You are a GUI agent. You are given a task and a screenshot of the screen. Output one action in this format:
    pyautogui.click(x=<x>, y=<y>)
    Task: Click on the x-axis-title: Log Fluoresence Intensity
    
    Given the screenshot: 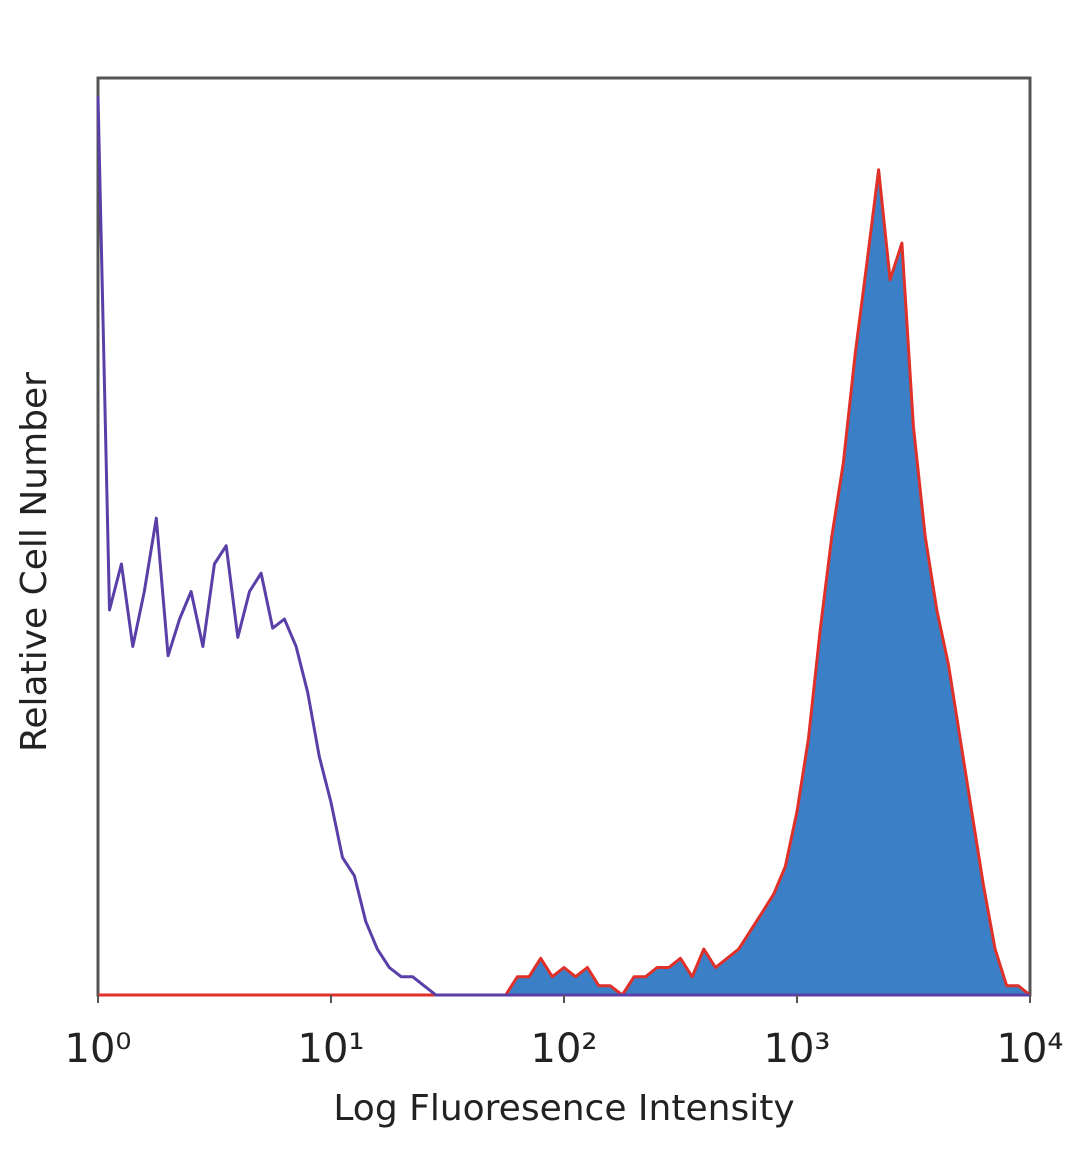 What is the action you would take?
    pyautogui.click(x=563, y=1108)
    